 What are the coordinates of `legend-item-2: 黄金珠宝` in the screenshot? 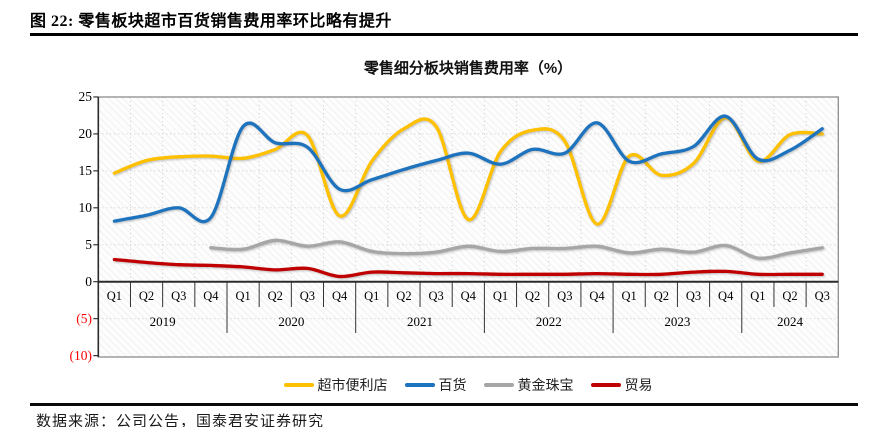 It's located at (528, 385).